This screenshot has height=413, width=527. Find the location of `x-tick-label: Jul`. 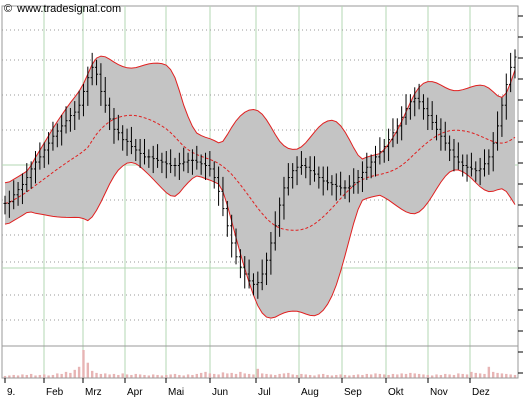

x-tick-label: Jul is located at coordinates (264, 392).